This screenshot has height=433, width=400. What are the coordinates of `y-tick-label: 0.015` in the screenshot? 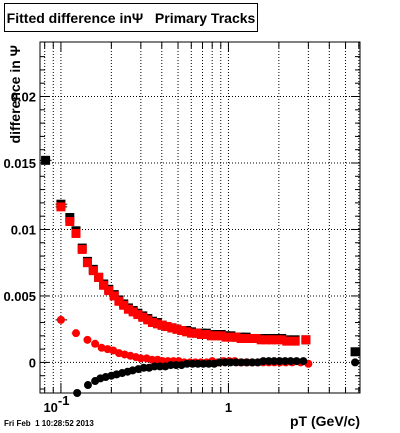 It's located at (19, 163).